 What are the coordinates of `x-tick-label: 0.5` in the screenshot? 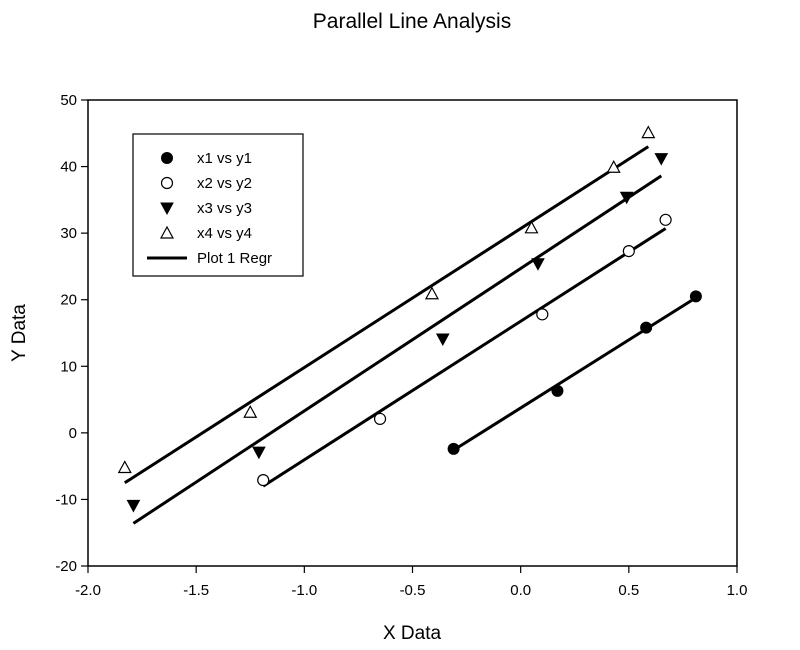 It's located at (628, 590).